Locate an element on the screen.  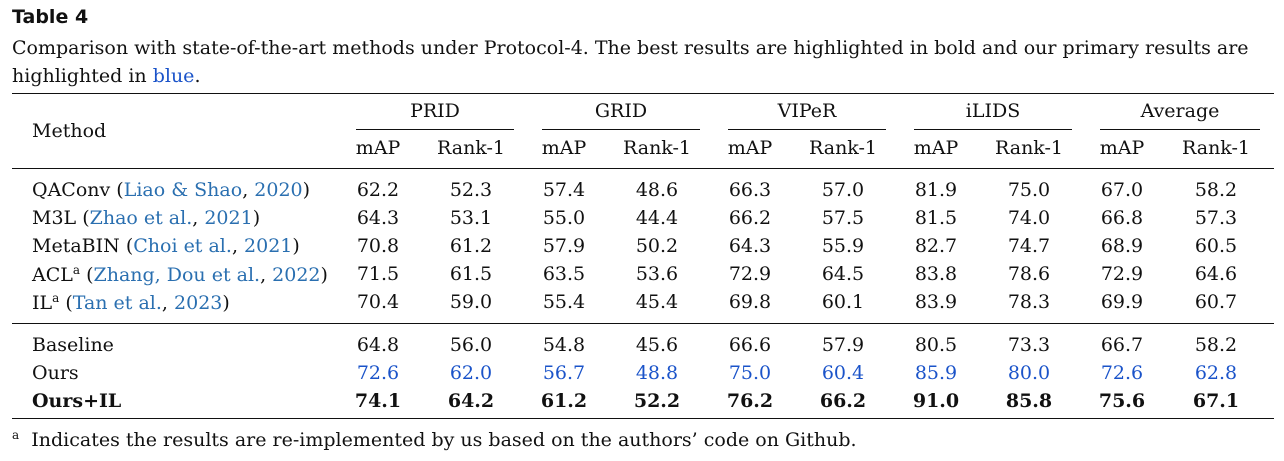
table-cell: 66.2 is located at coordinates (843, 401).